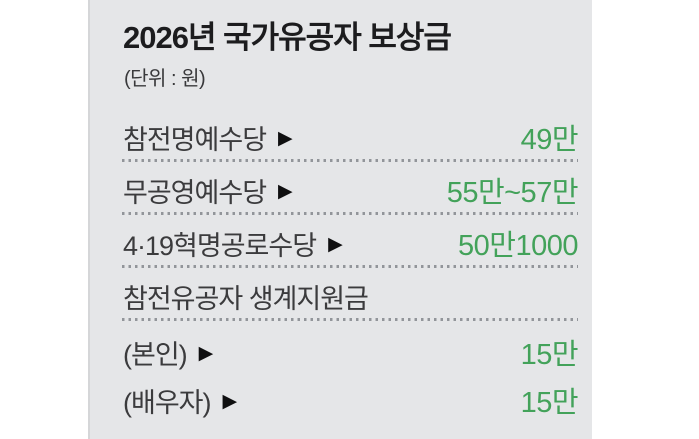  What do you see at coordinates (351, 190) in the screenshot?
I see `table-row: 무공영예수당 ▶ 55만~57만` at bounding box center [351, 190].